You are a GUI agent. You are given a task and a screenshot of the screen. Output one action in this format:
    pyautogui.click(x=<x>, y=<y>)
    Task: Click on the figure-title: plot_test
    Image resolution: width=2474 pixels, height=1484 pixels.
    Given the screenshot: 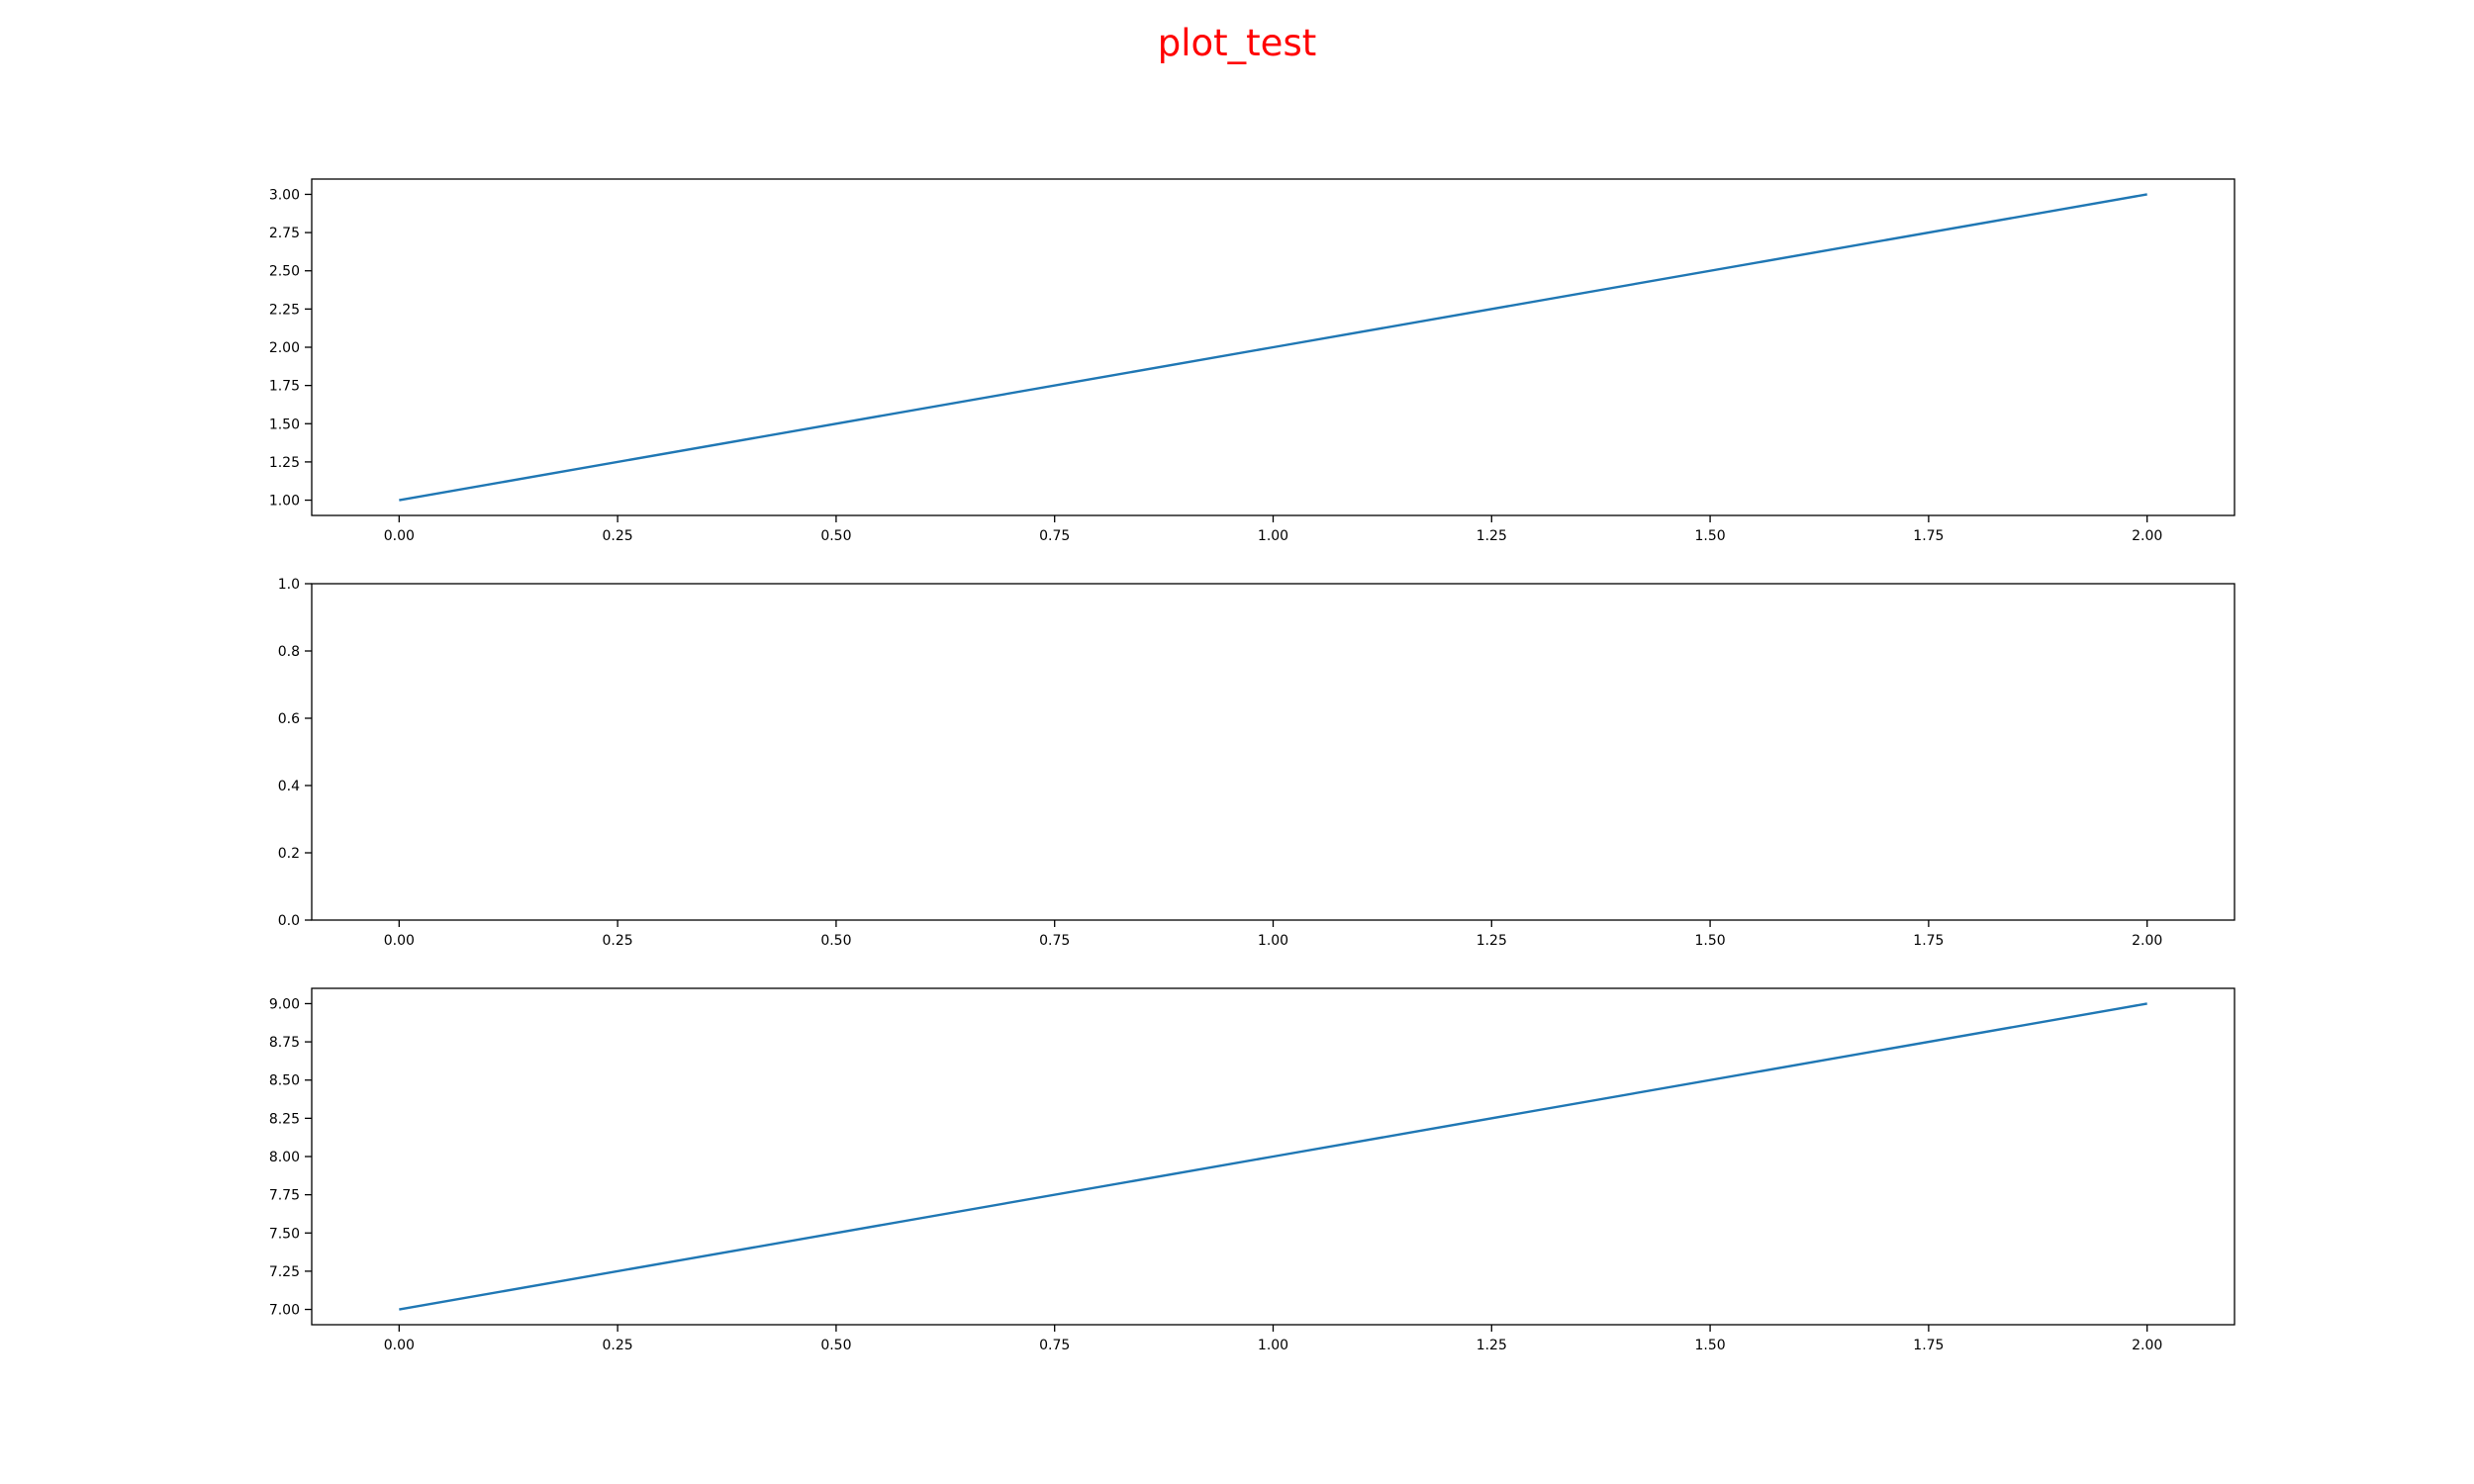 What is the action you would take?
    pyautogui.click(x=1237, y=43)
    